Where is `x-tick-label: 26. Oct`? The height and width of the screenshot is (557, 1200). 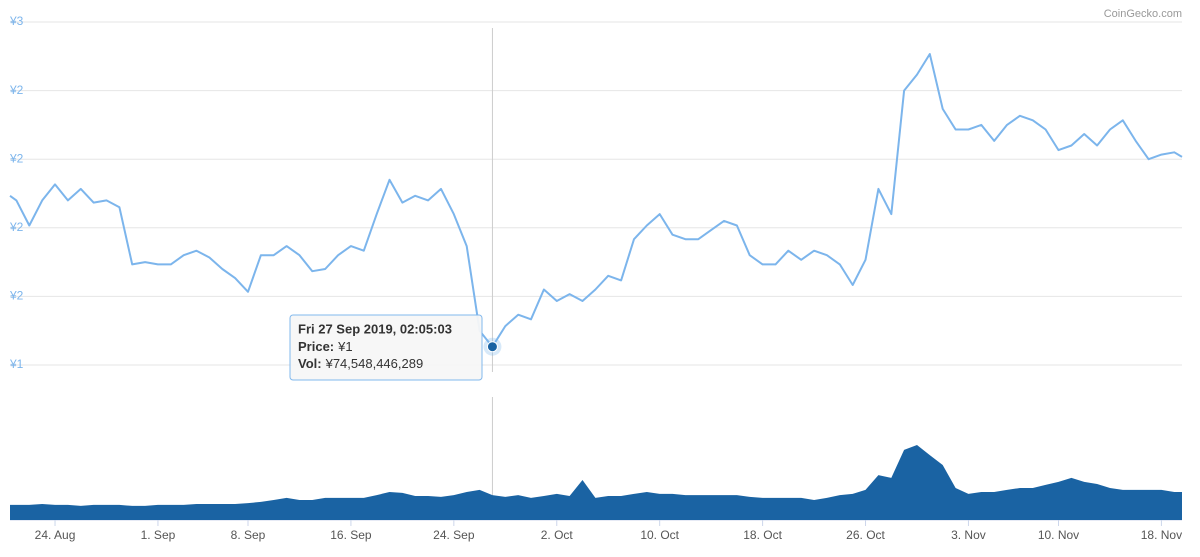
x-tick-label: 26. Oct is located at coordinates (865, 535).